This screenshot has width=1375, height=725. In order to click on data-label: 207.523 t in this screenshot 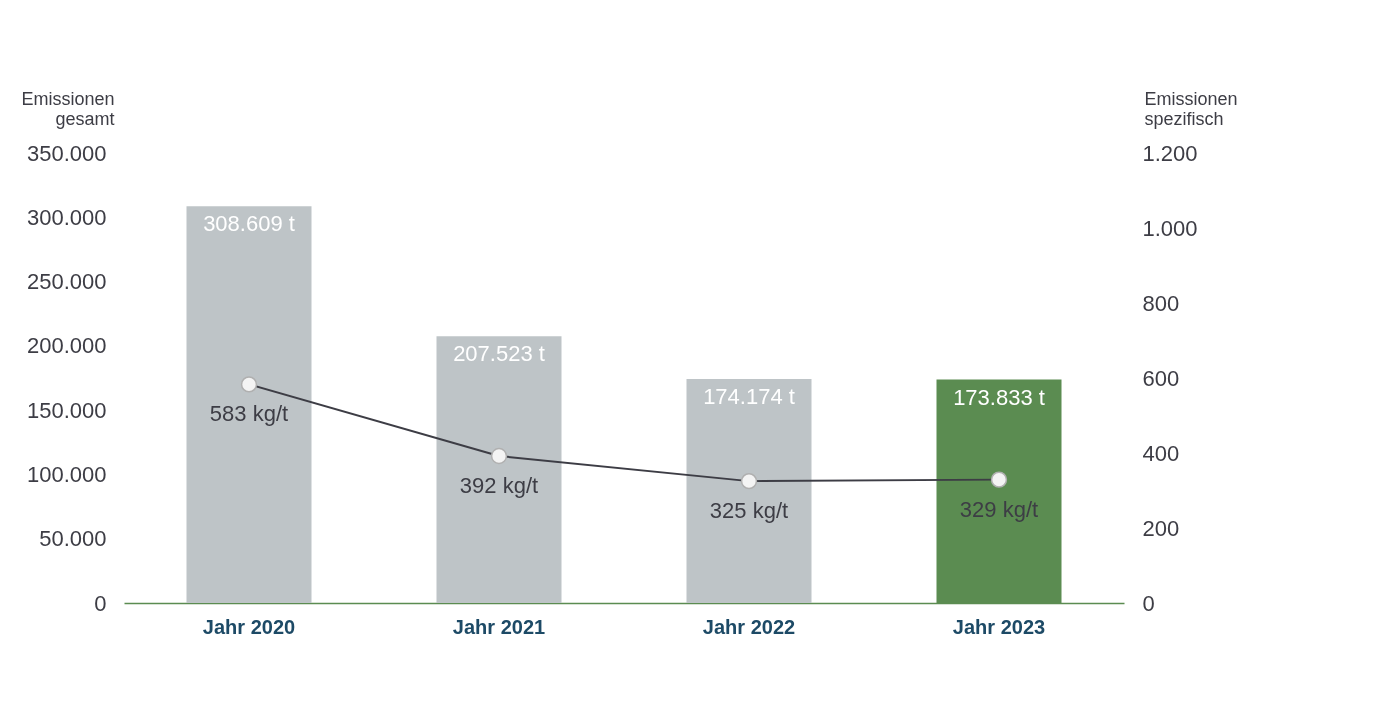, I will do `click(499, 354)`.